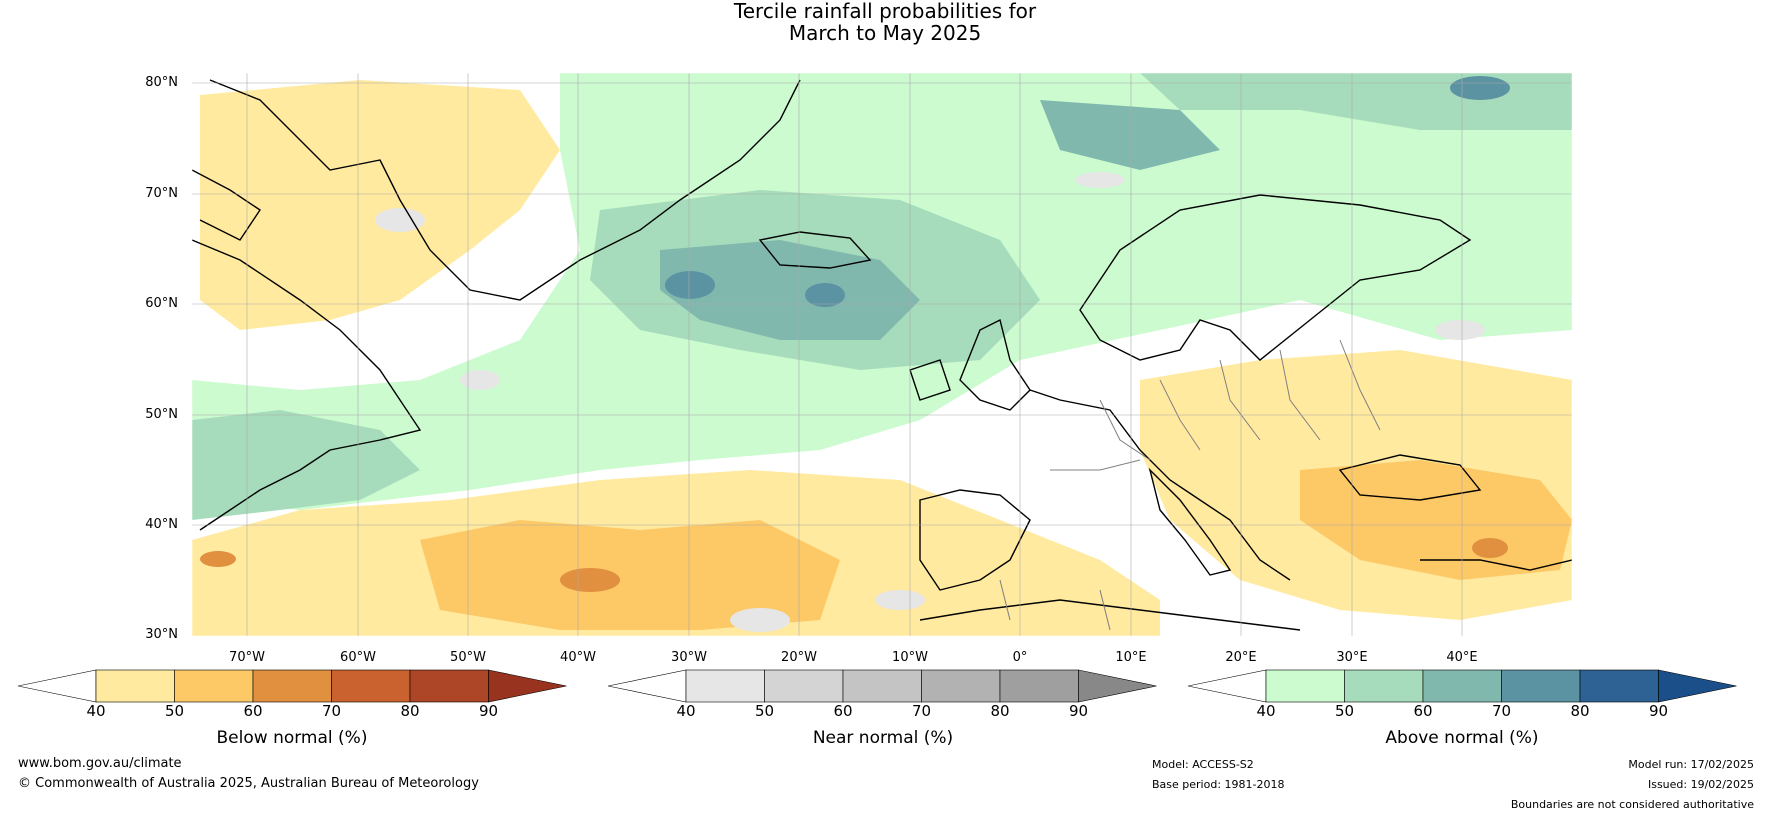 The image size is (1770, 816). What do you see at coordinates (306, 465) in the screenshot?
I see `above-normal-area-labrador` at bounding box center [306, 465].